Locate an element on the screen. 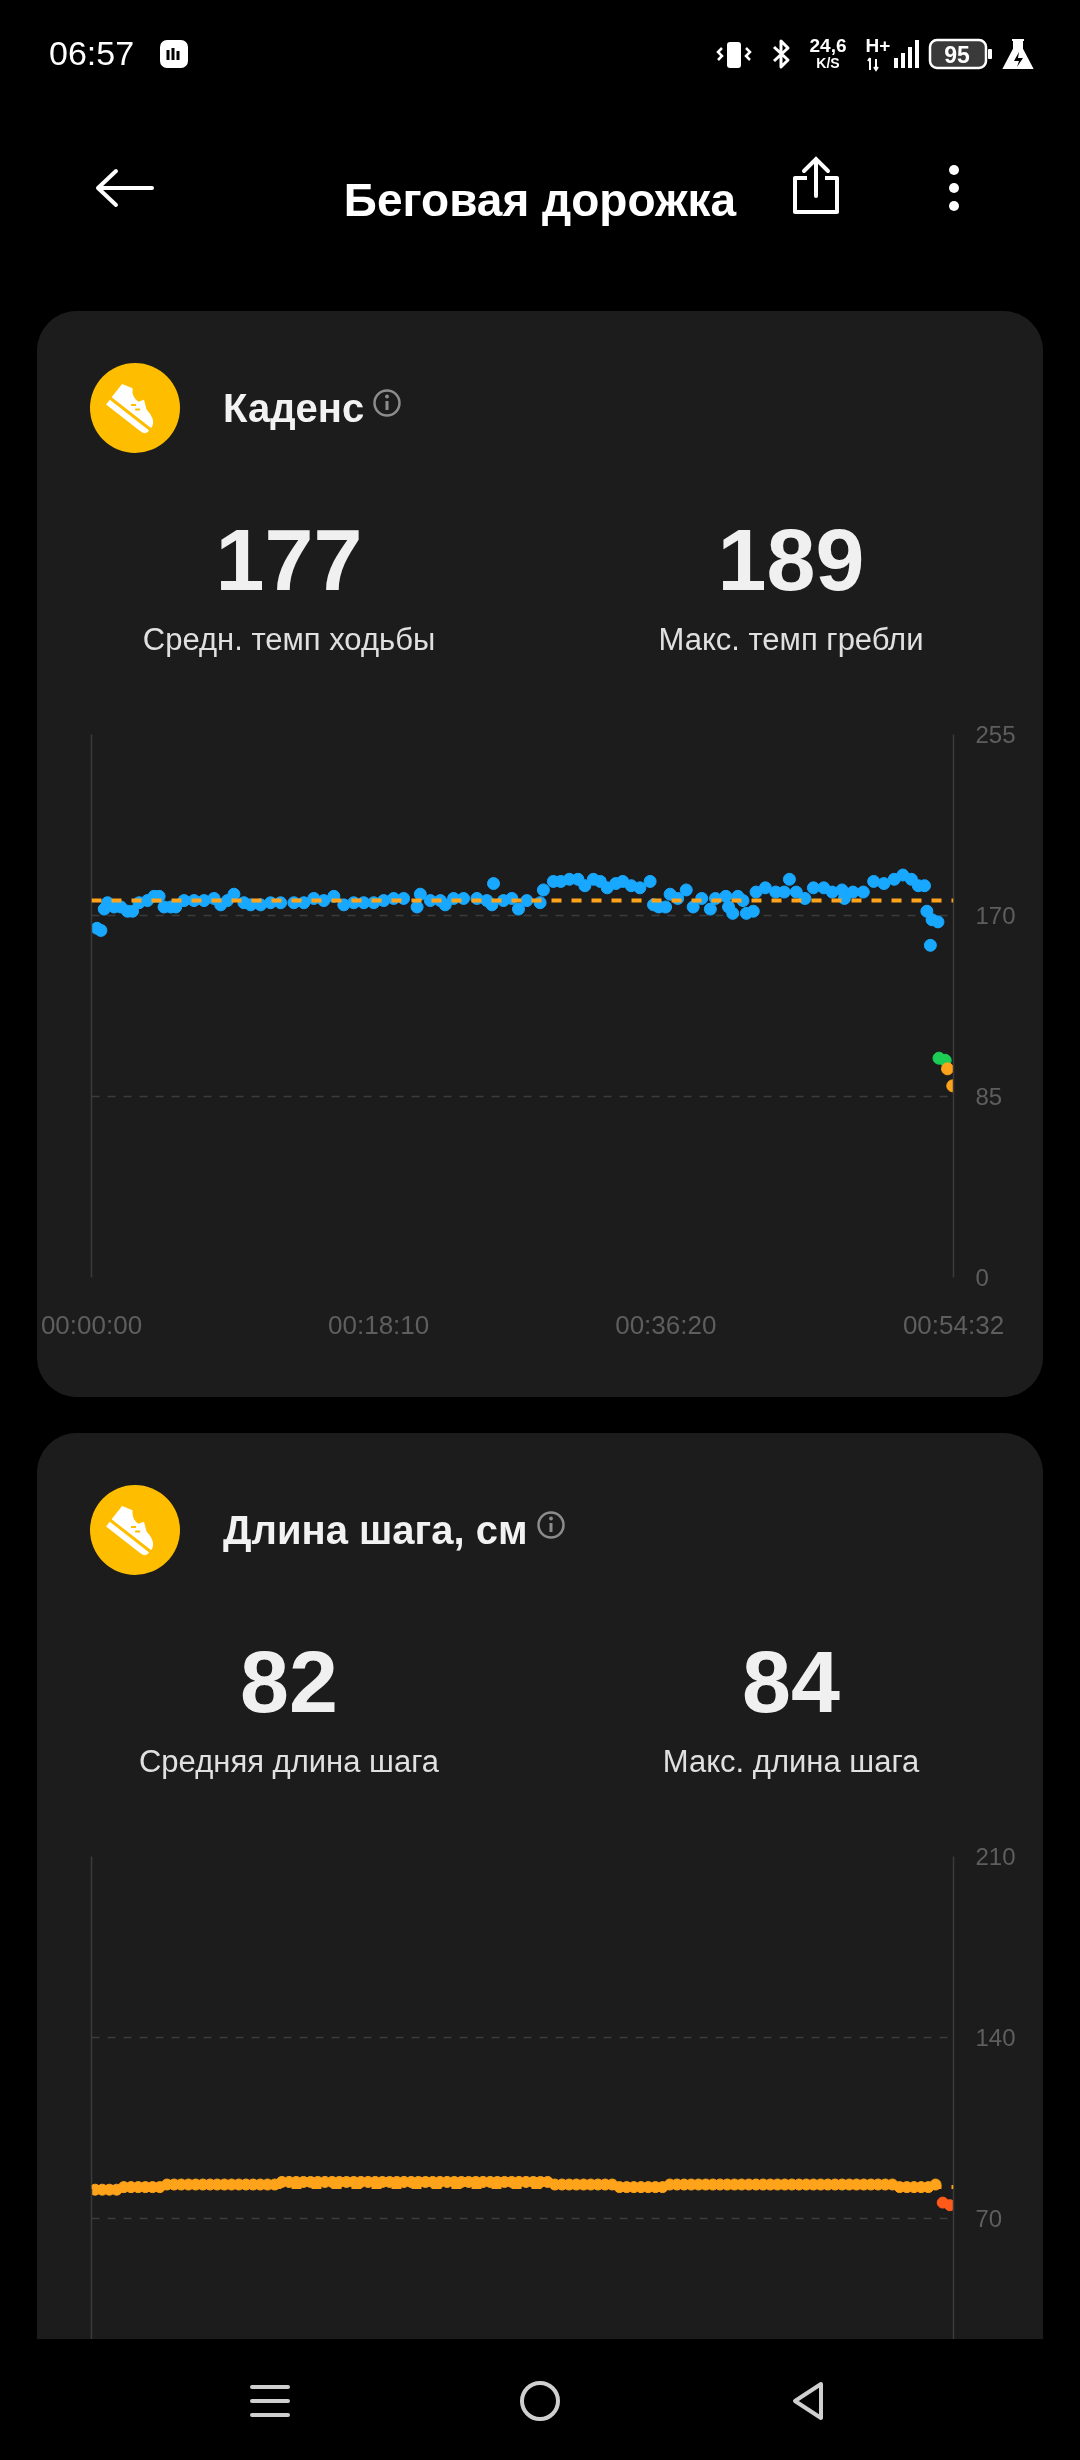  text: 177 is located at coordinates (289, 559).